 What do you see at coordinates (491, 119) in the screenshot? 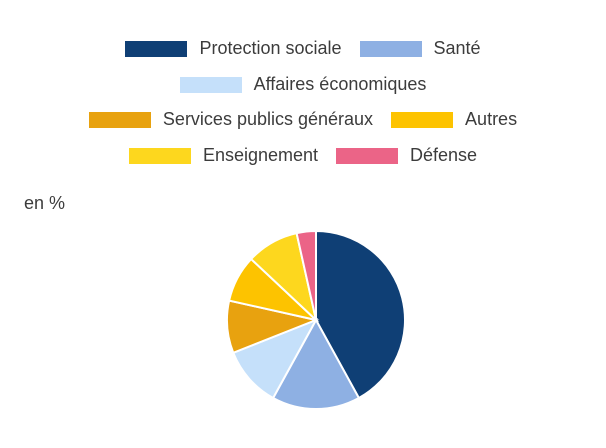
I see `legend-label: Autres` at bounding box center [491, 119].